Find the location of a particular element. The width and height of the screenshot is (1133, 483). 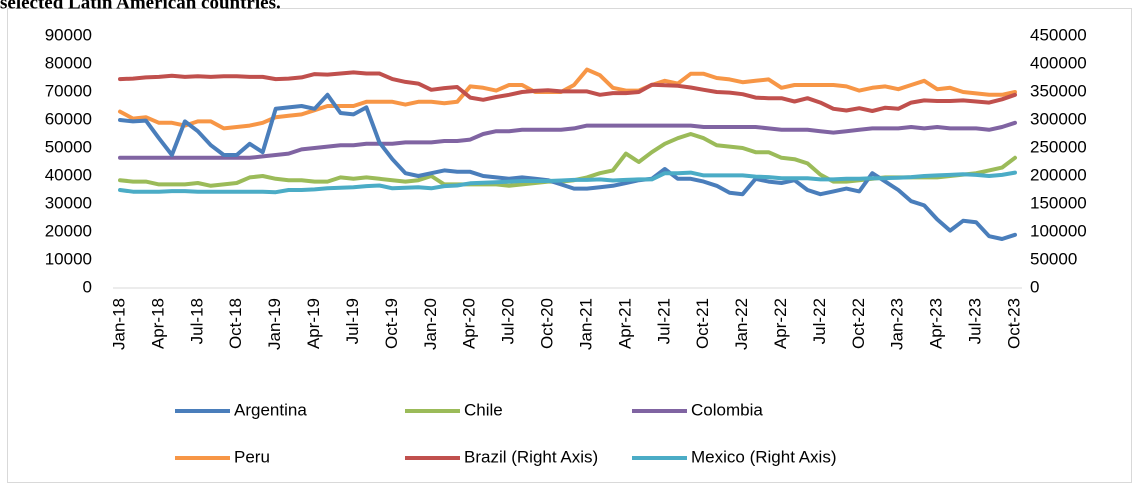

x-tick-label: Jul-22 is located at coordinates (819, 321).